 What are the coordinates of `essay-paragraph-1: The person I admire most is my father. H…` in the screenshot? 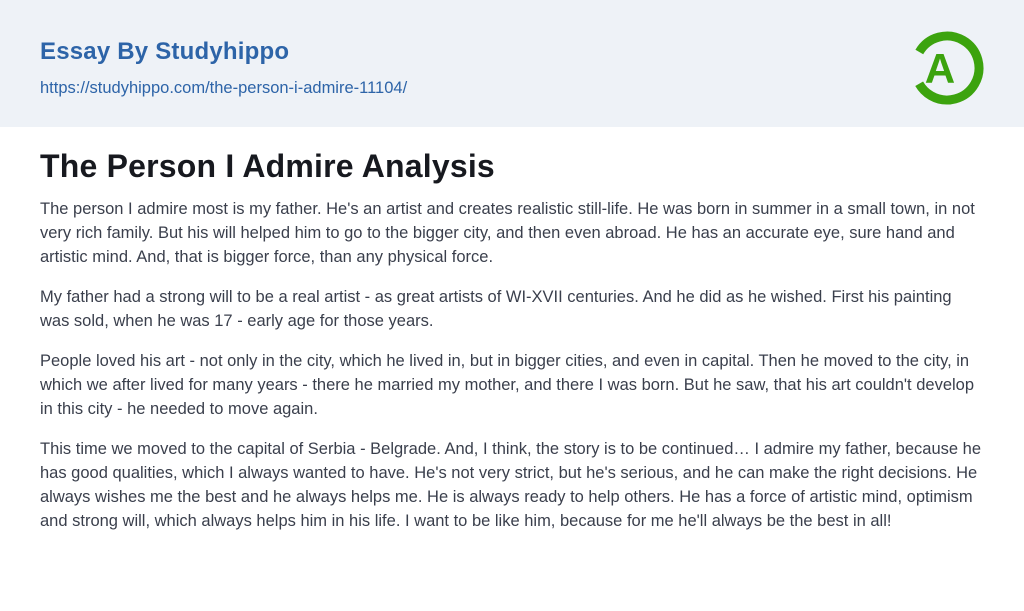 It's located at (507, 233).